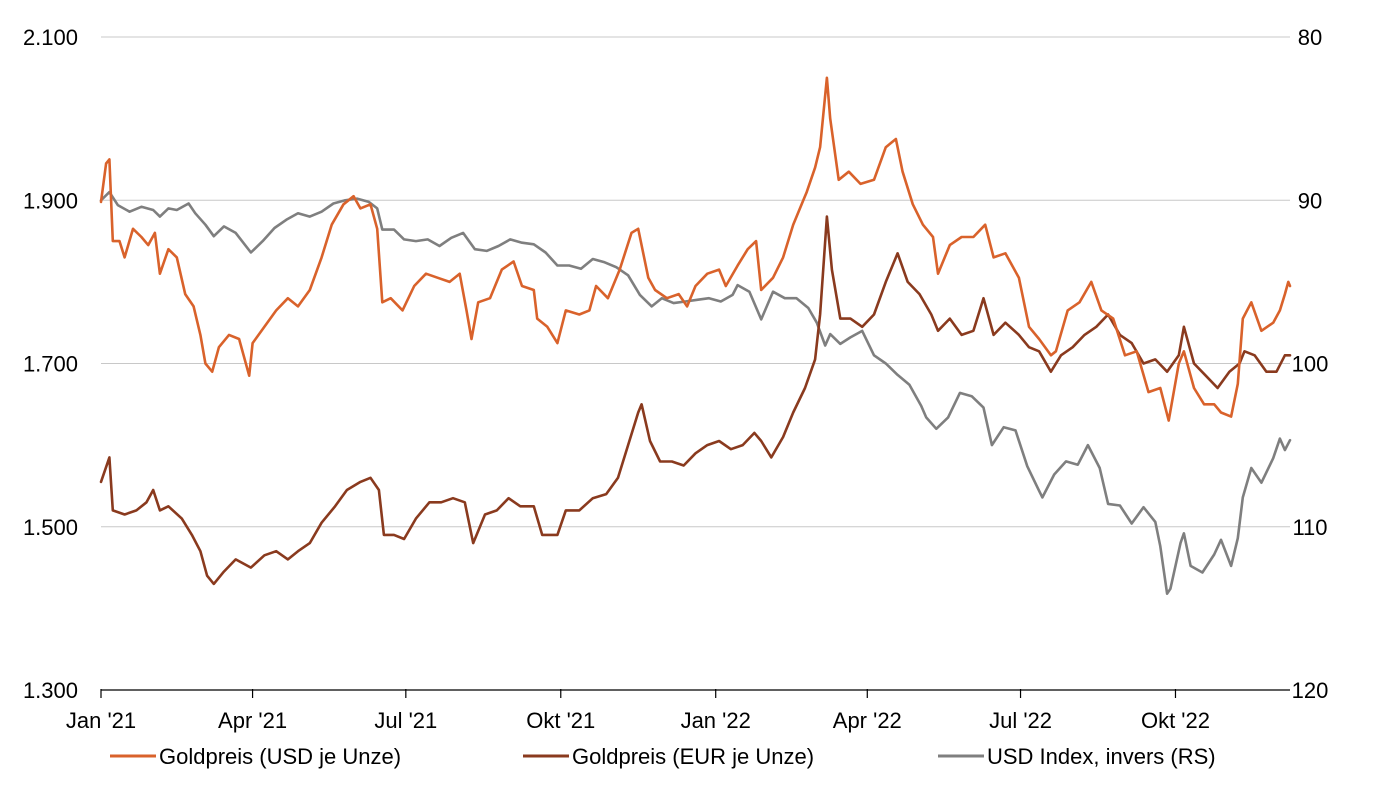 The height and width of the screenshot is (795, 1400). Describe the element at coordinates (1310, 690) in the screenshot. I see `y-right-tick-label: 120` at that location.